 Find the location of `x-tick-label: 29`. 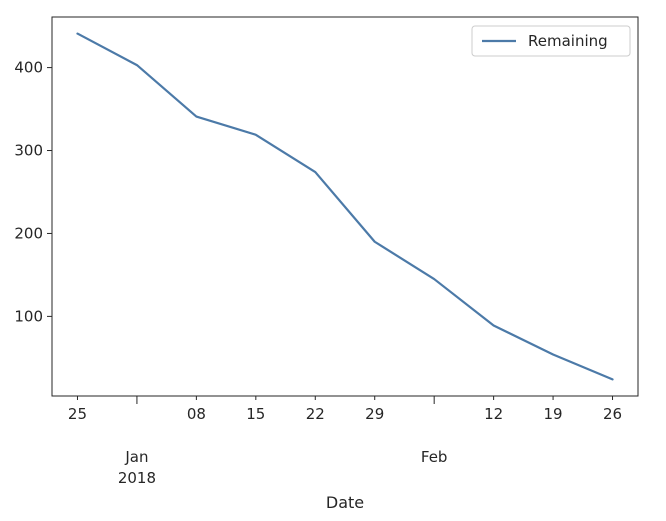

x-tick-label: 29 is located at coordinates (374, 414).